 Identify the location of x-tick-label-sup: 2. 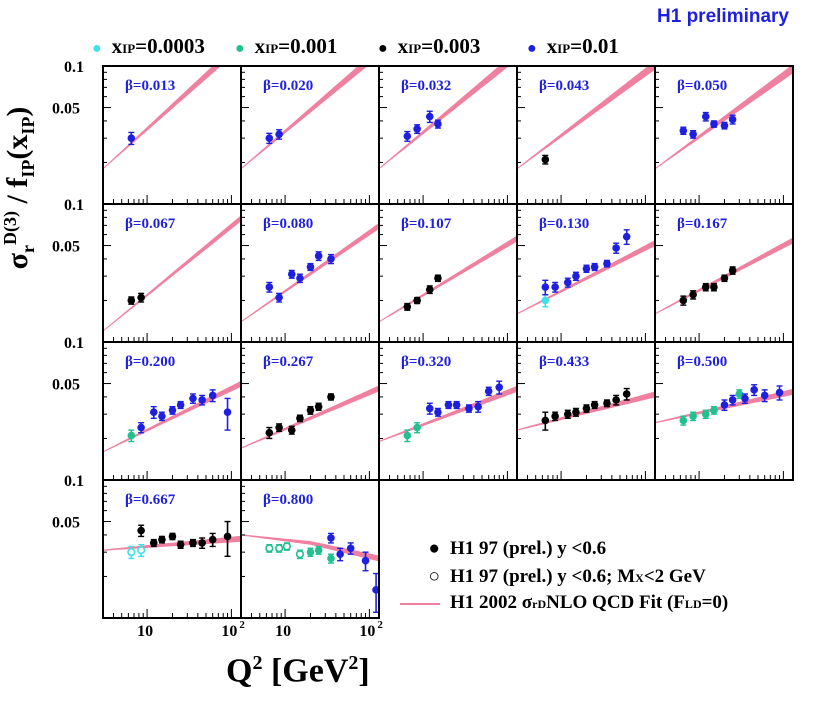
(242, 625).